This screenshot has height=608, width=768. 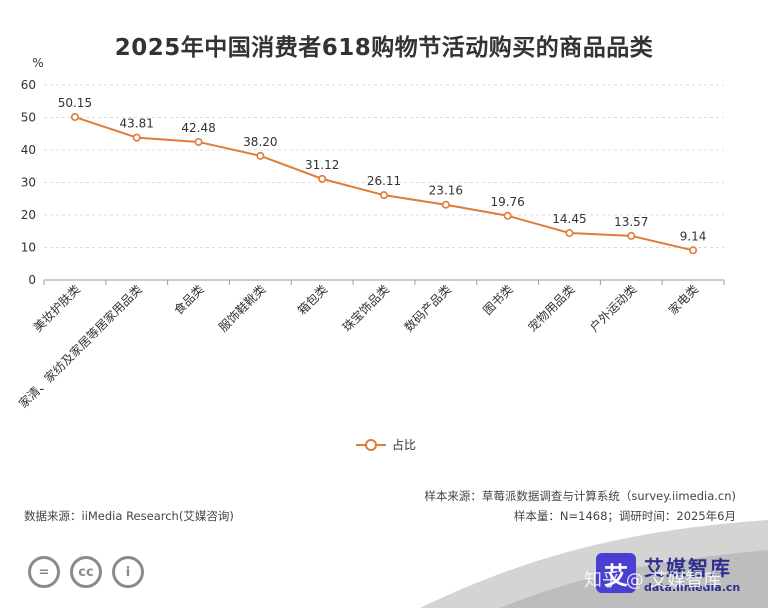 I want to click on data-label: 26.11, so click(x=384, y=181).